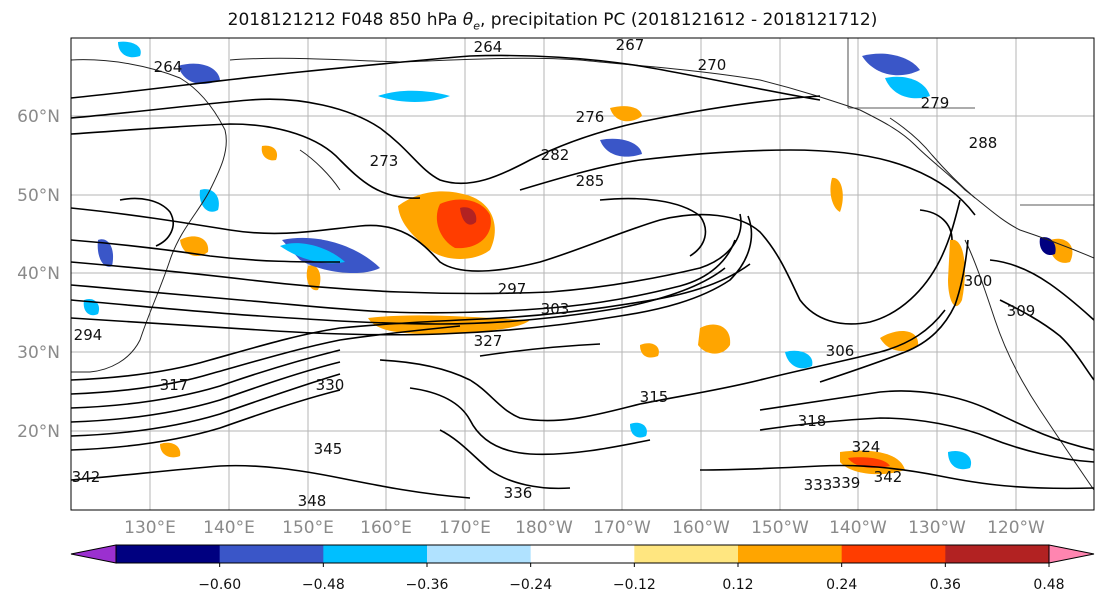 The width and height of the screenshot is (1105, 603). Describe the element at coordinates (174, 385) in the screenshot. I see `contour-label: 317` at that location.